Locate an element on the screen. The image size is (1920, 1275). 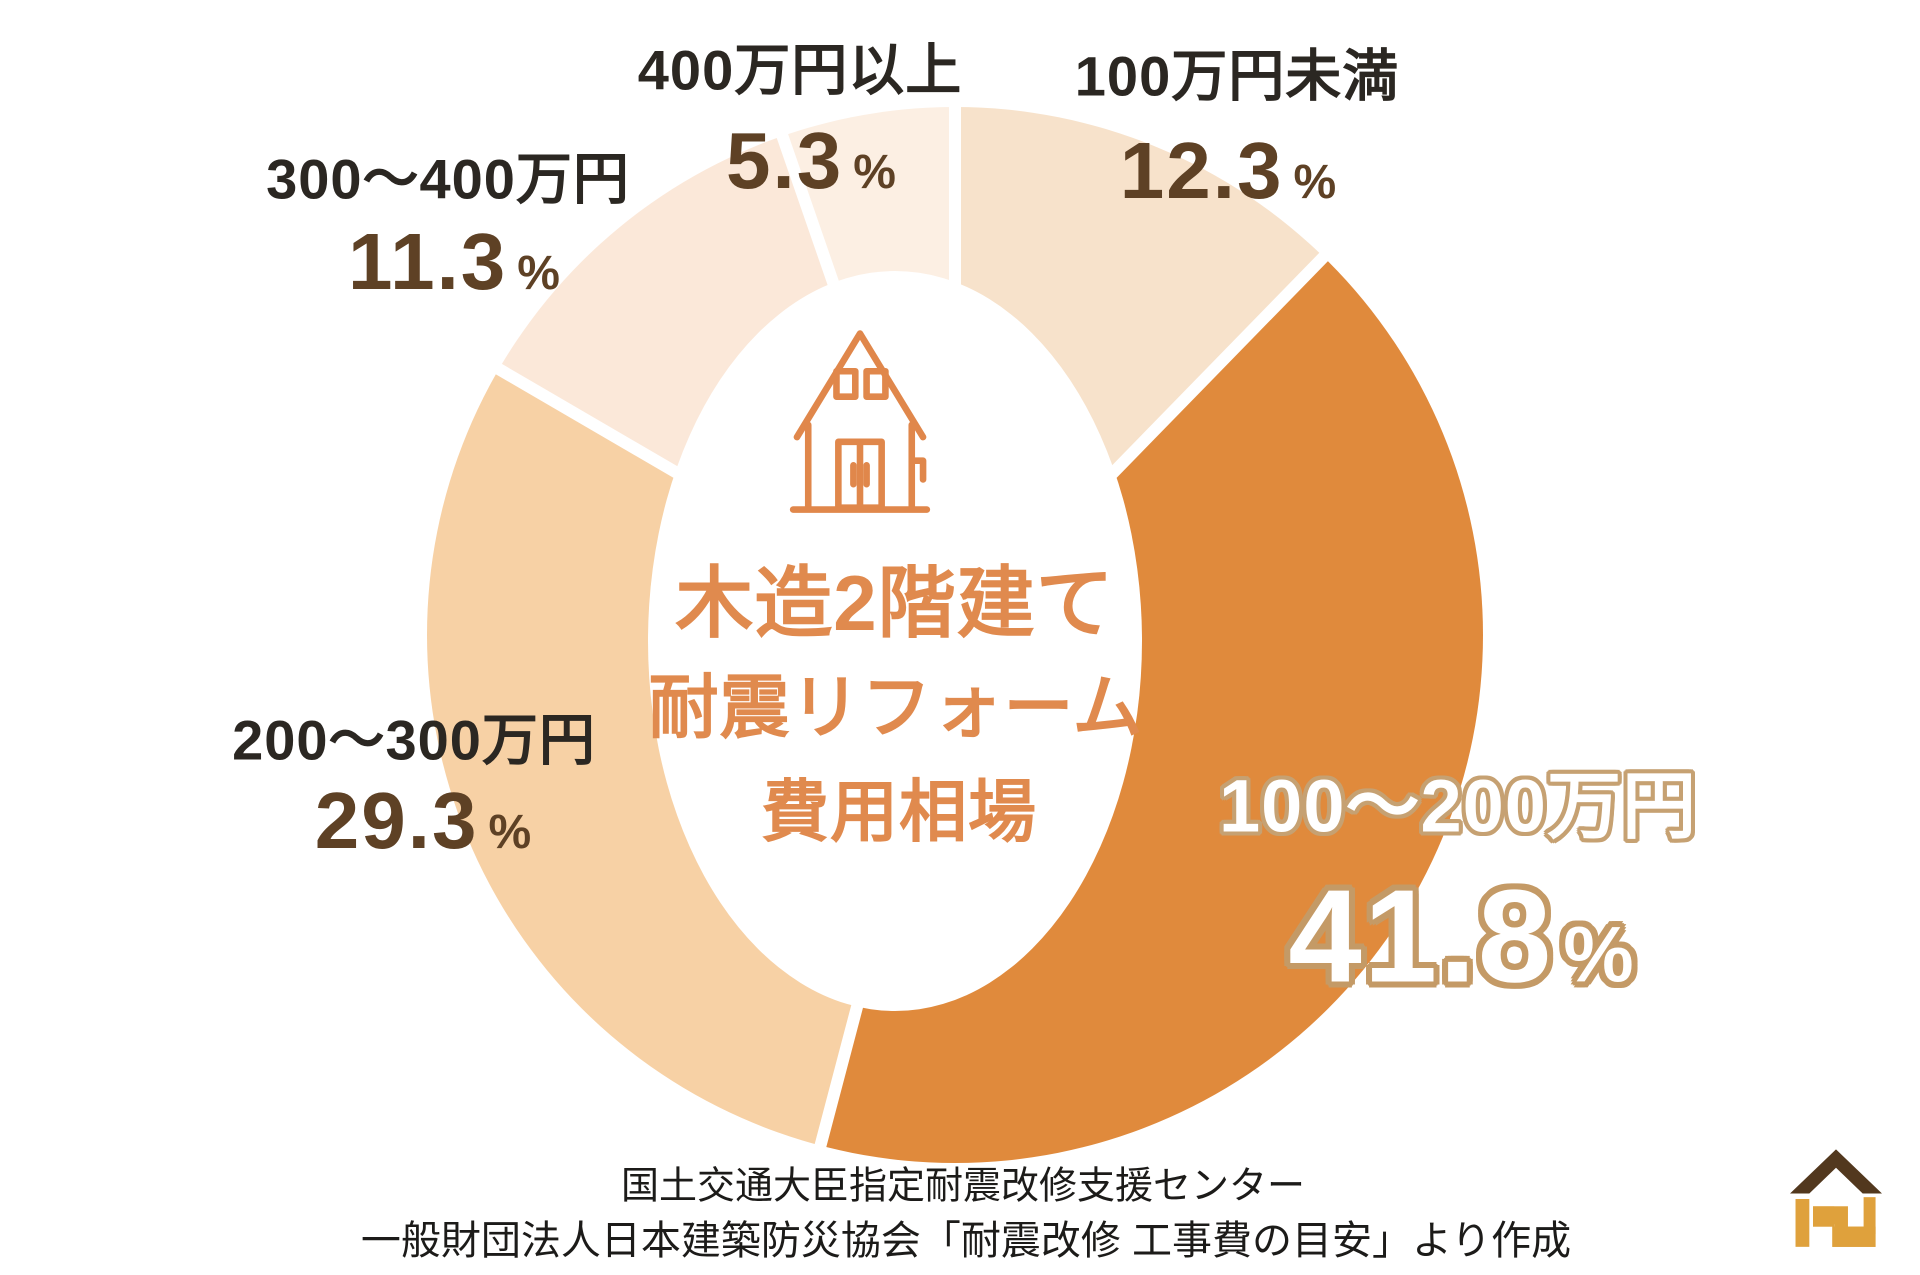
label-range-under-100man: 100万円未満 is located at coordinates (1237, 76).